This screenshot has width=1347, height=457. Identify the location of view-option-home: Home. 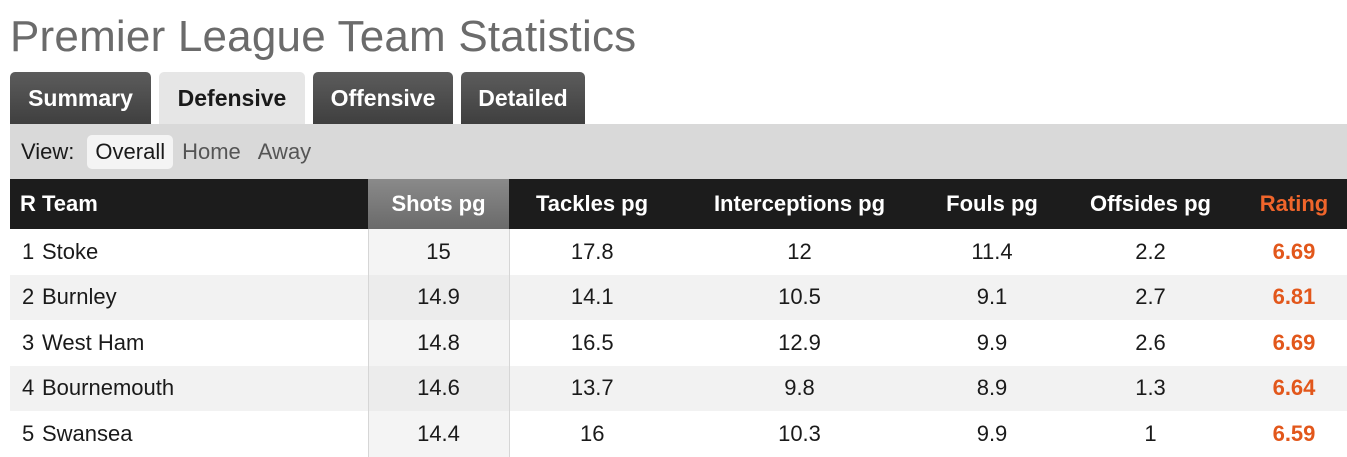
(211, 151).